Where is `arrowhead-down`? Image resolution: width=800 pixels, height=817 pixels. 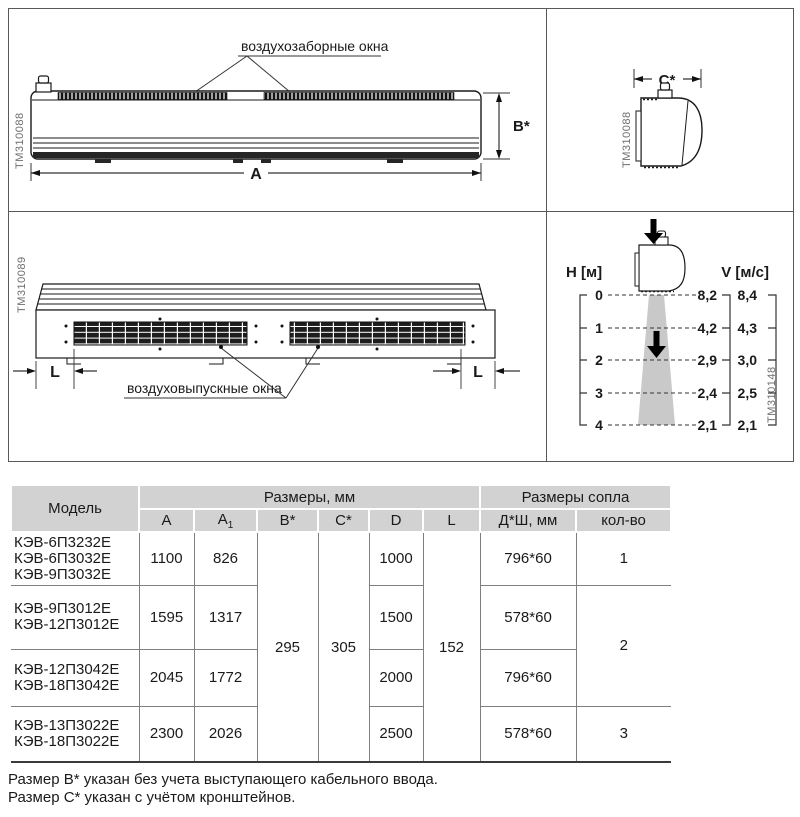
arrowhead-down is located at coordinates (499, 154).